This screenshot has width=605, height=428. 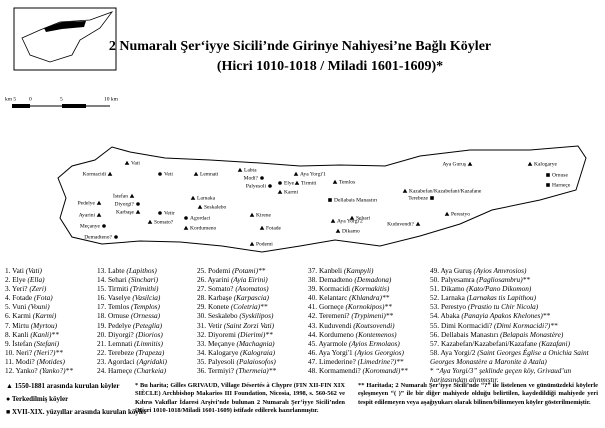 I want to click on list-text: (Karpascia), so click(x=251, y=298).